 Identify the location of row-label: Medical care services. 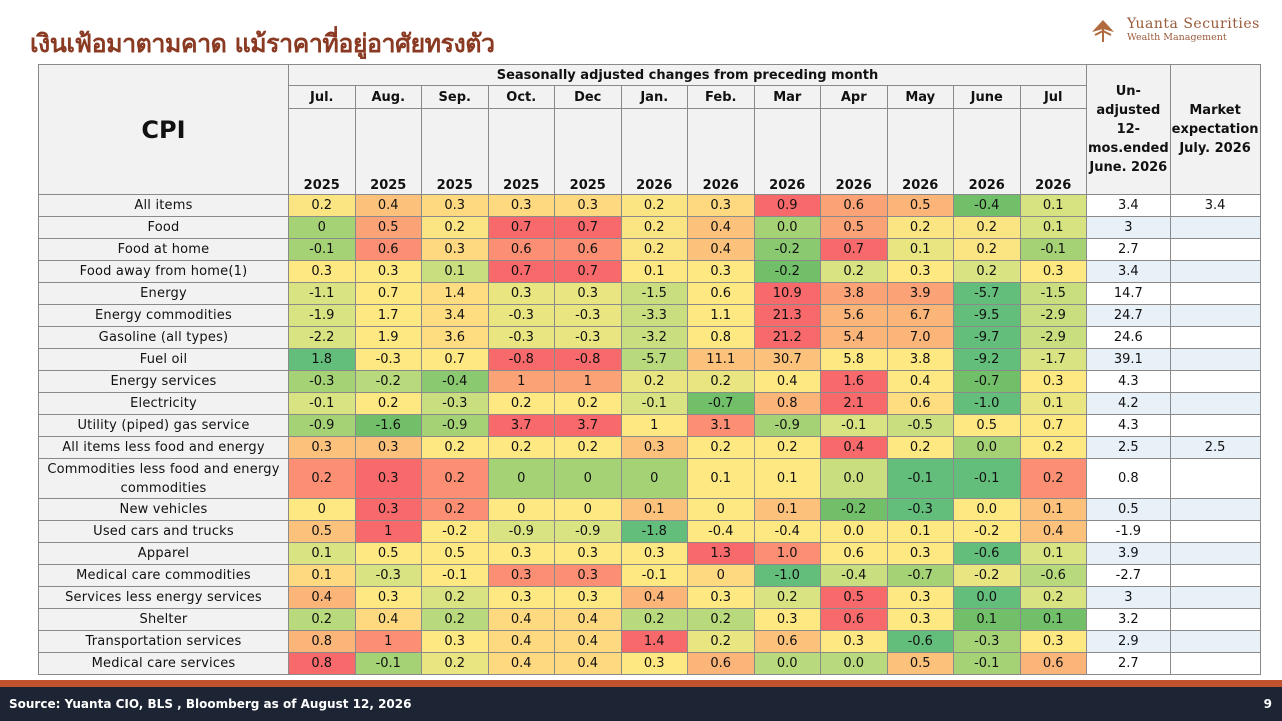
(163, 663).